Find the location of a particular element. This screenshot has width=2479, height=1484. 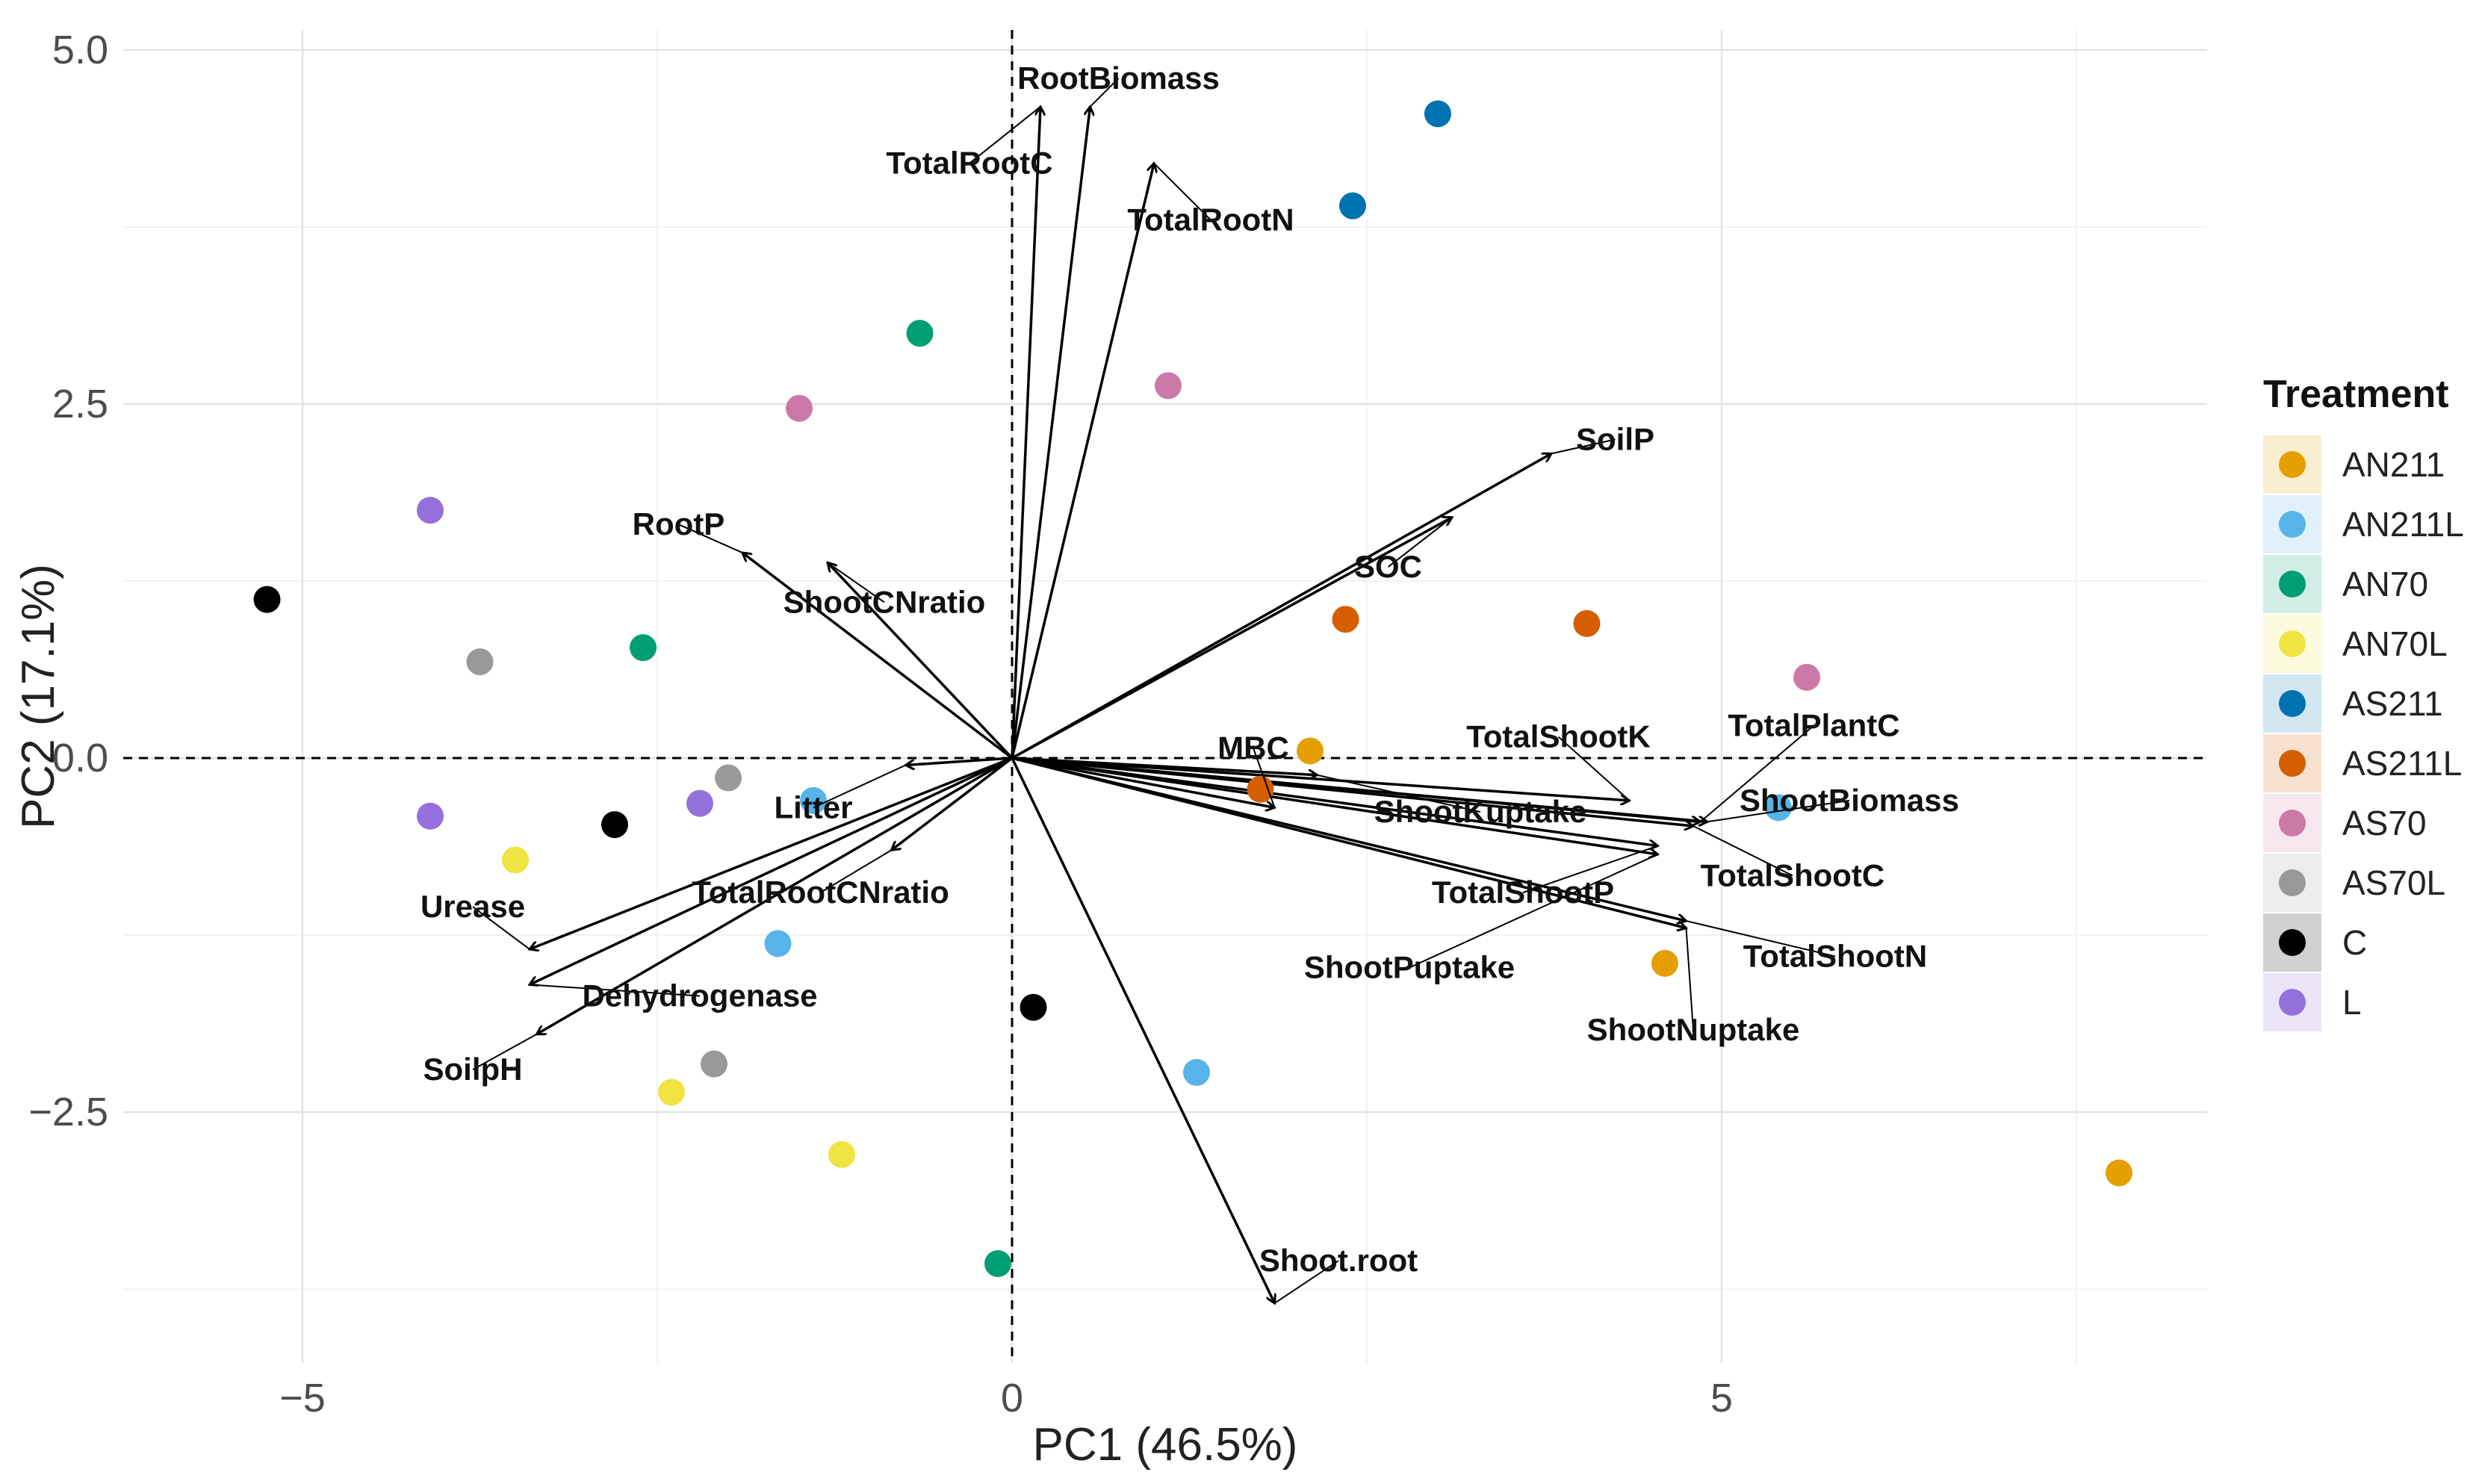

loading-label-totalrootcnratio: TotalRootCNratio is located at coordinates (820, 893).